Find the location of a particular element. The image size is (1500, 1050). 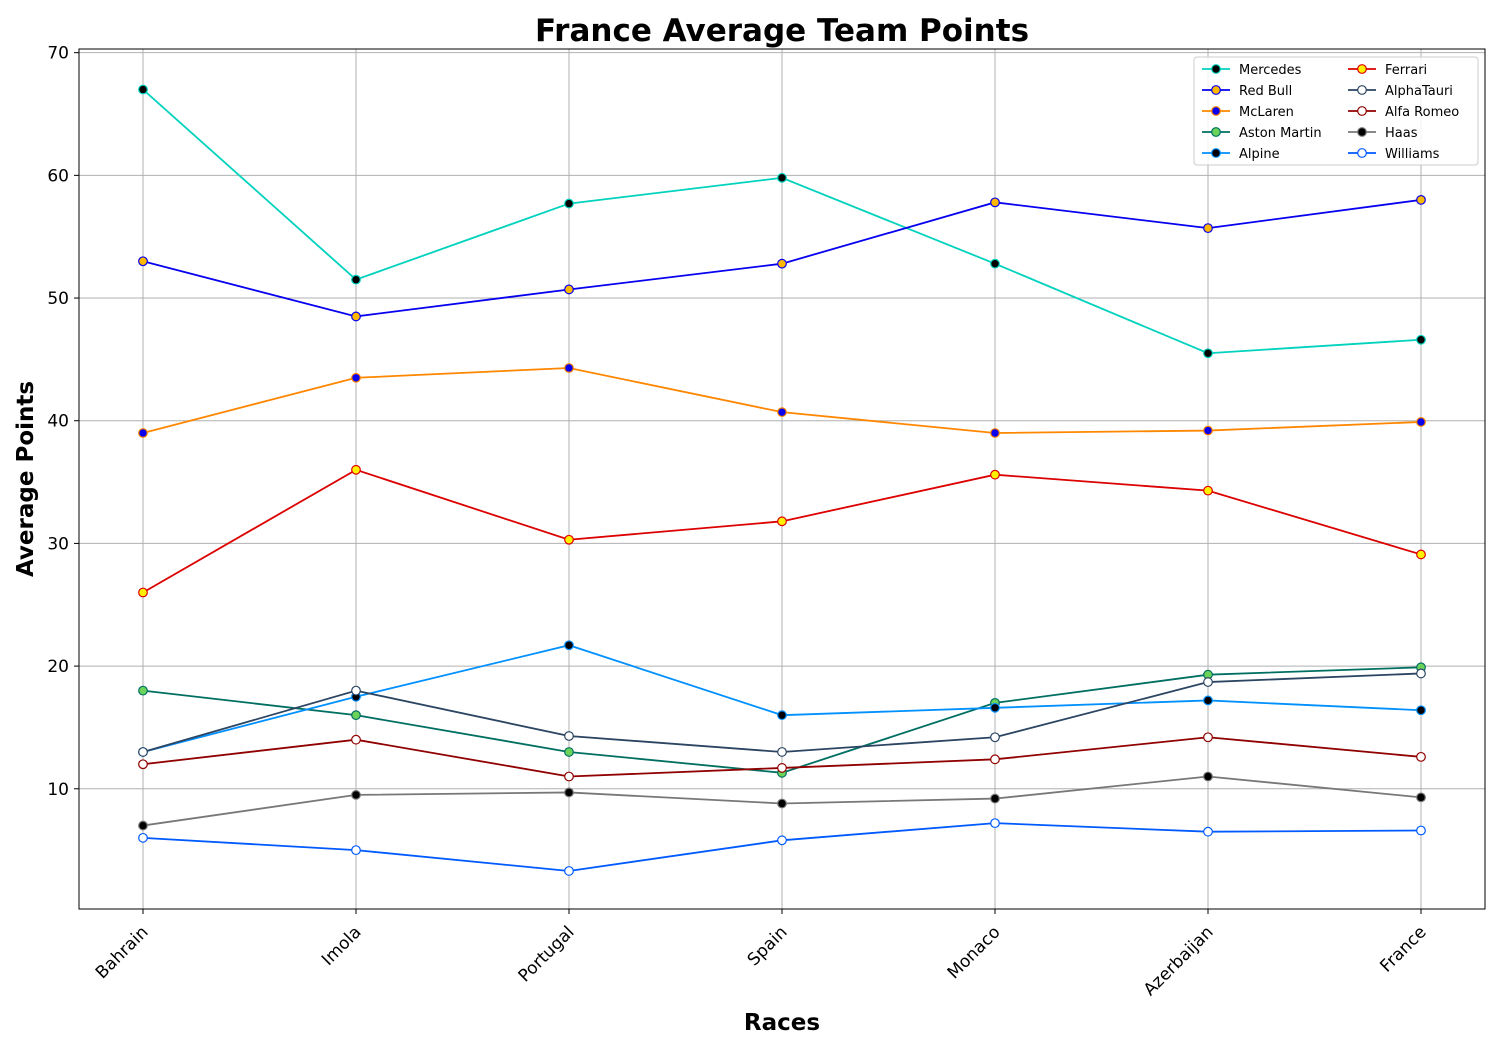

series-alphatauri is located at coordinates (782, 712).